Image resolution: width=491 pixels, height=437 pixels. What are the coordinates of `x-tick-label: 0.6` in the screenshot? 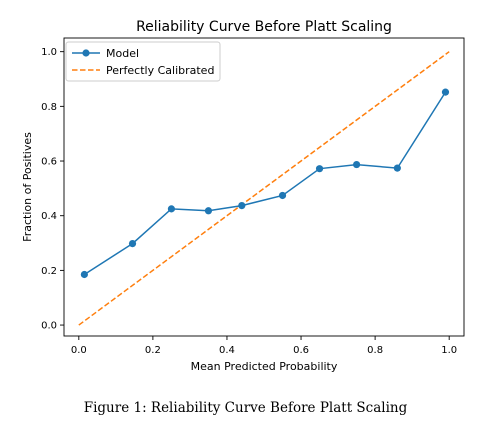 It's located at (301, 350).